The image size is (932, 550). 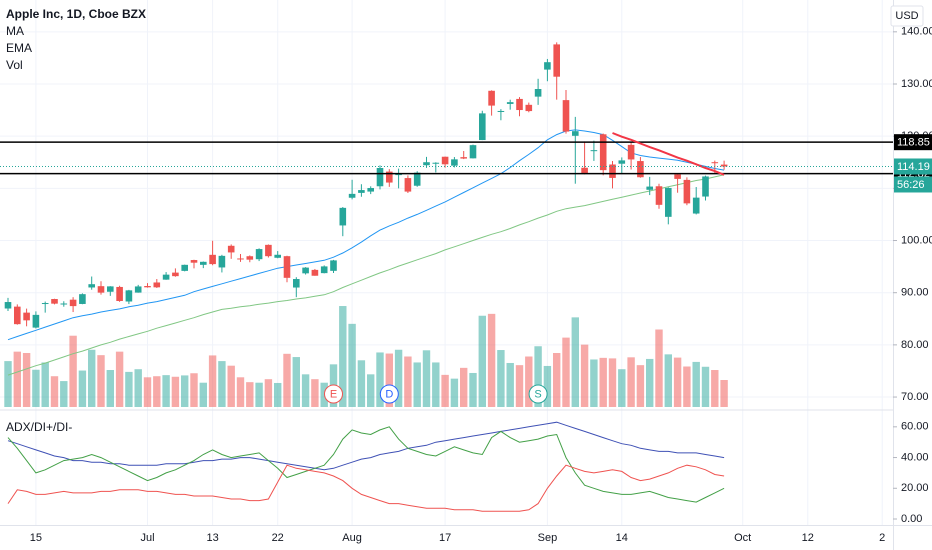 I want to click on y-tick-label: 60.00, so click(x=915, y=427).